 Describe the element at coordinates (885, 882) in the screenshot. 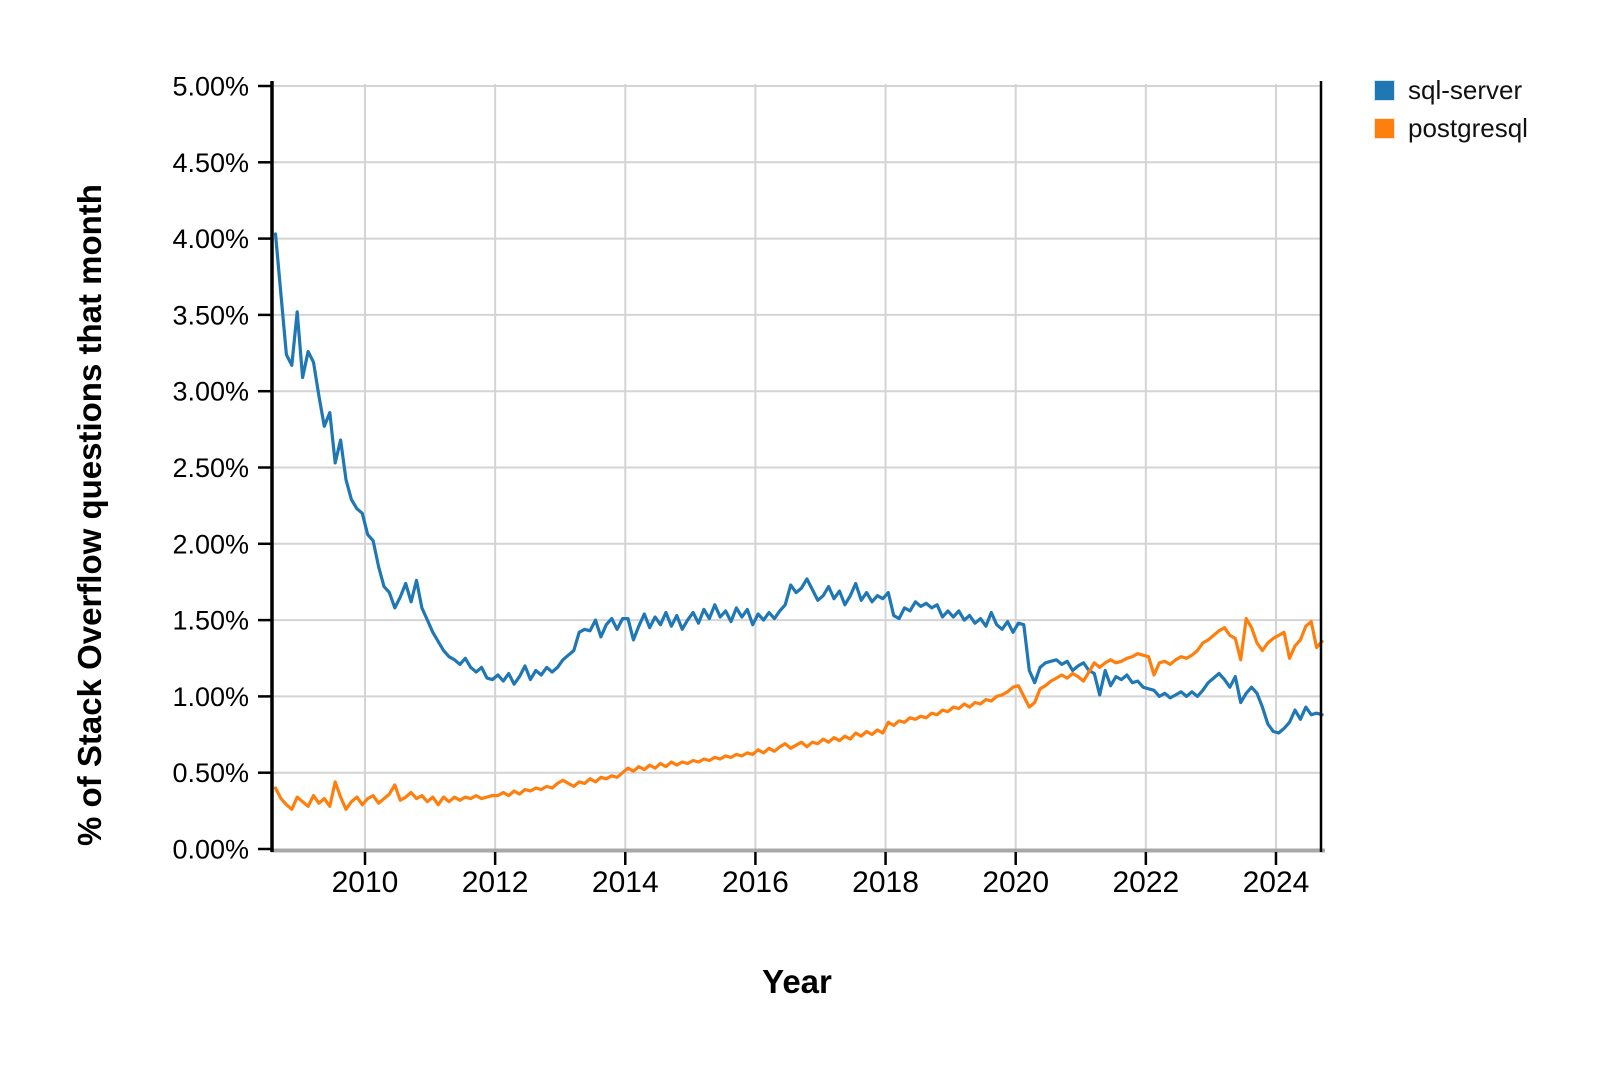

I see `x-tick-label: 2018` at that location.